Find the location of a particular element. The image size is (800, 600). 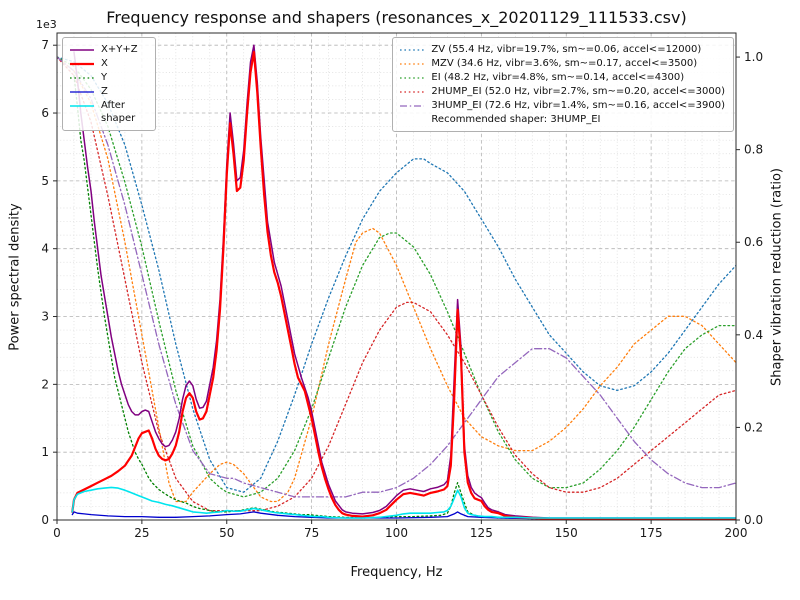

legend-item-label: After shaper is located at coordinates (118, 112).